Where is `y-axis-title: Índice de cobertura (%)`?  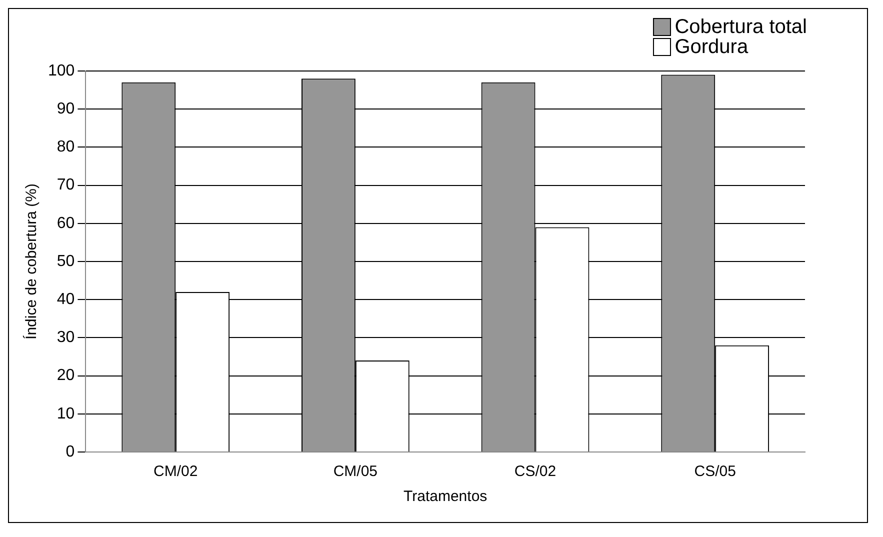 y-axis-title: Índice de cobertura (%) is located at coordinates (31, 262).